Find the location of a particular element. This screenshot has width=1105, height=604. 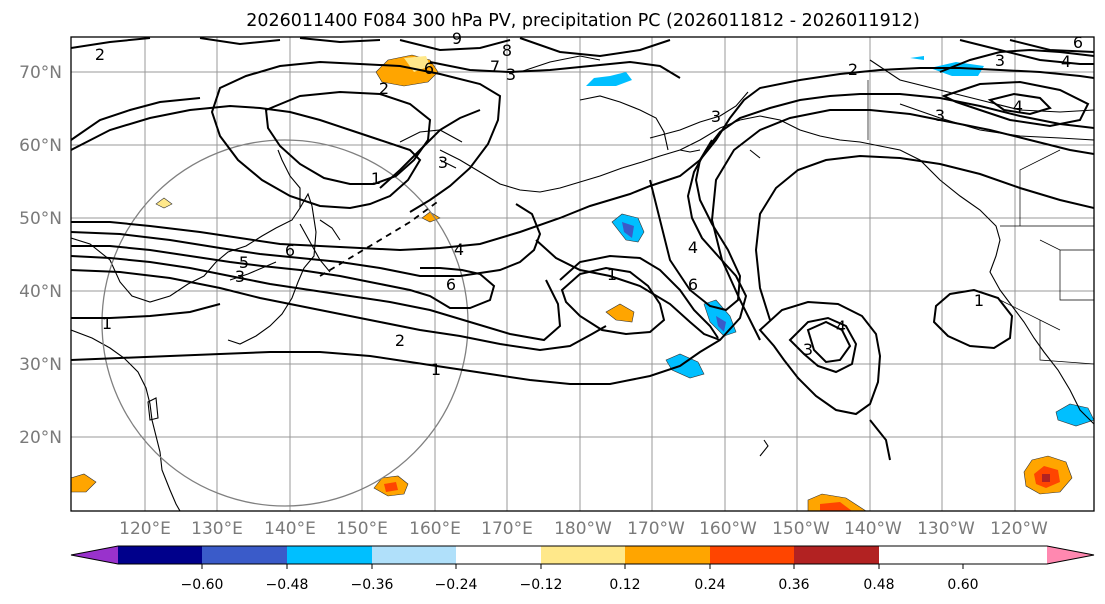

colorbar-tick-label: 0.48 is located at coordinates (878, 585).